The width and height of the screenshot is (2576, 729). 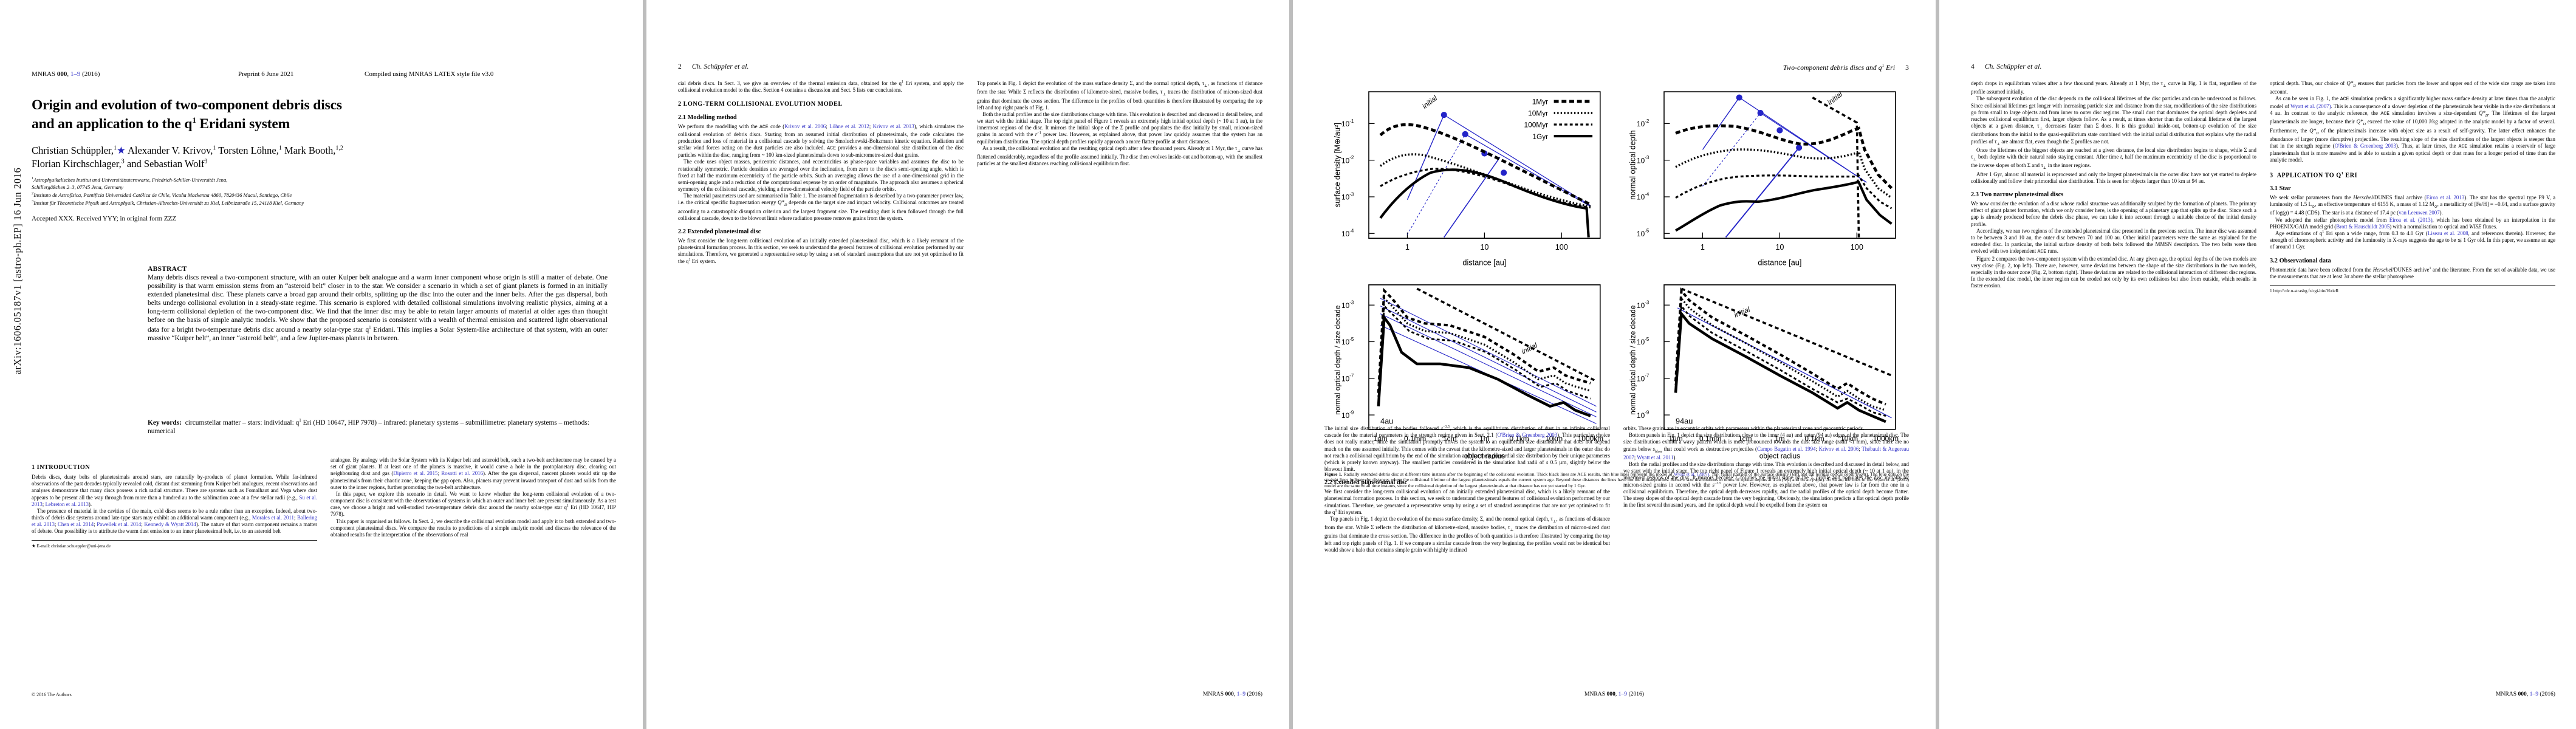 I want to click on svg-text: -9, so click(x=1647, y=413).